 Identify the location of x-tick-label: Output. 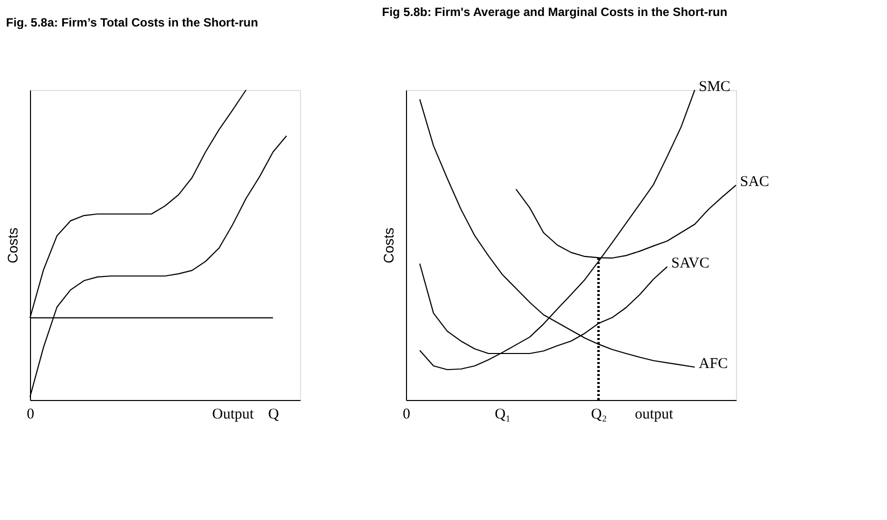
(233, 414).